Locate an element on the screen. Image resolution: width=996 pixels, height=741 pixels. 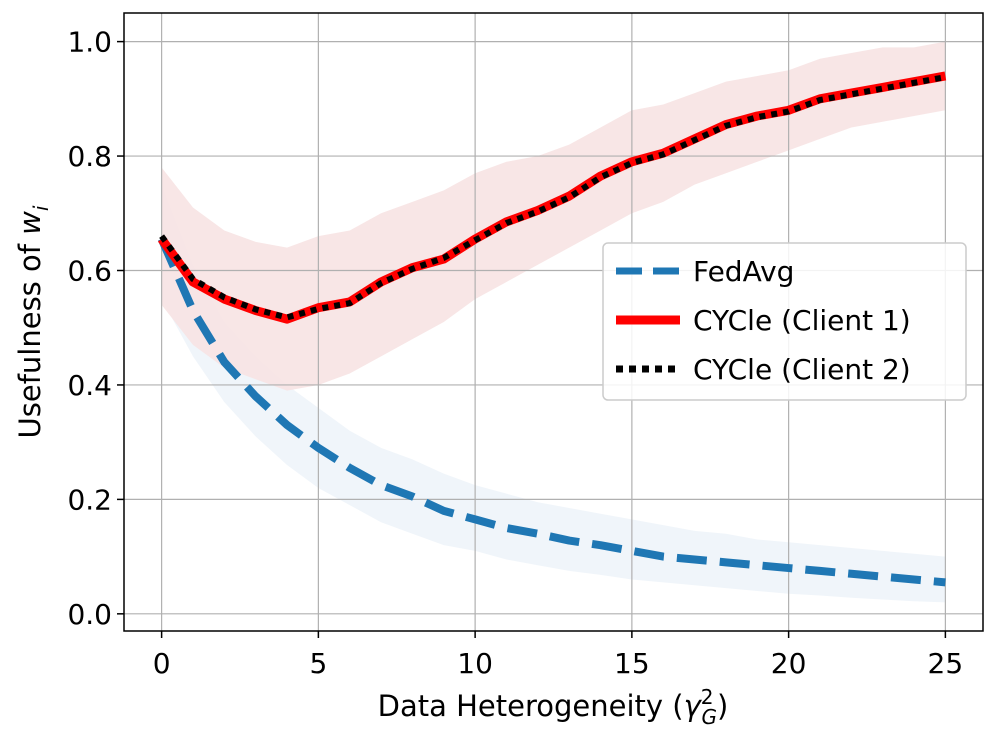
legend-label-cycle-client2: CYCle (Client 2) is located at coordinates (802, 369).